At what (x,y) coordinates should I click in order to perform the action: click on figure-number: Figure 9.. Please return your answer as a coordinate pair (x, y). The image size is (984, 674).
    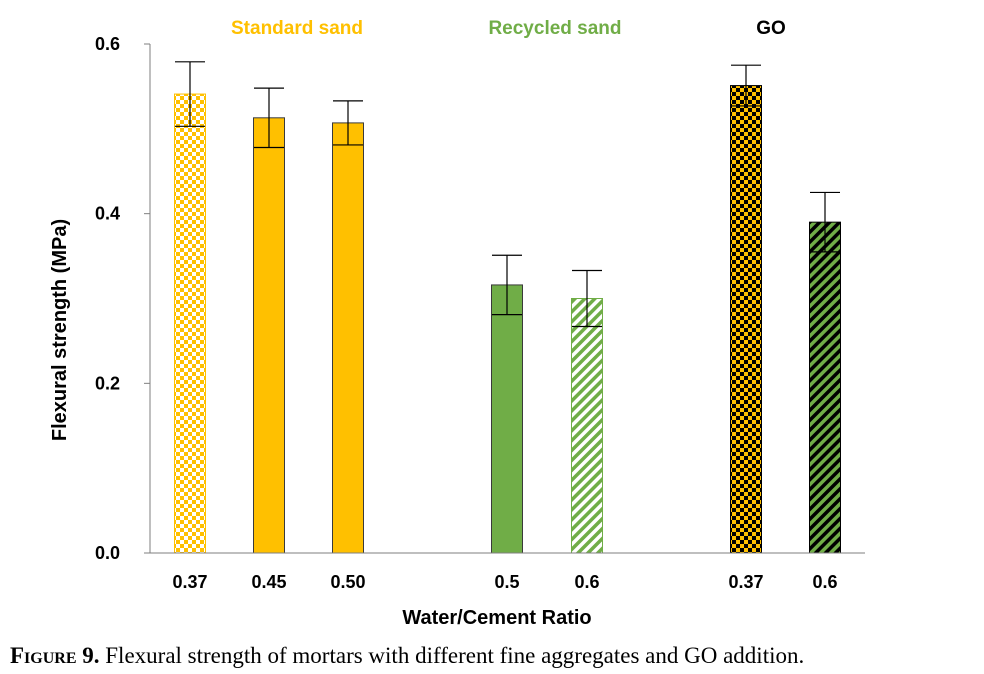
    Looking at the image, I should click on (55, 655).